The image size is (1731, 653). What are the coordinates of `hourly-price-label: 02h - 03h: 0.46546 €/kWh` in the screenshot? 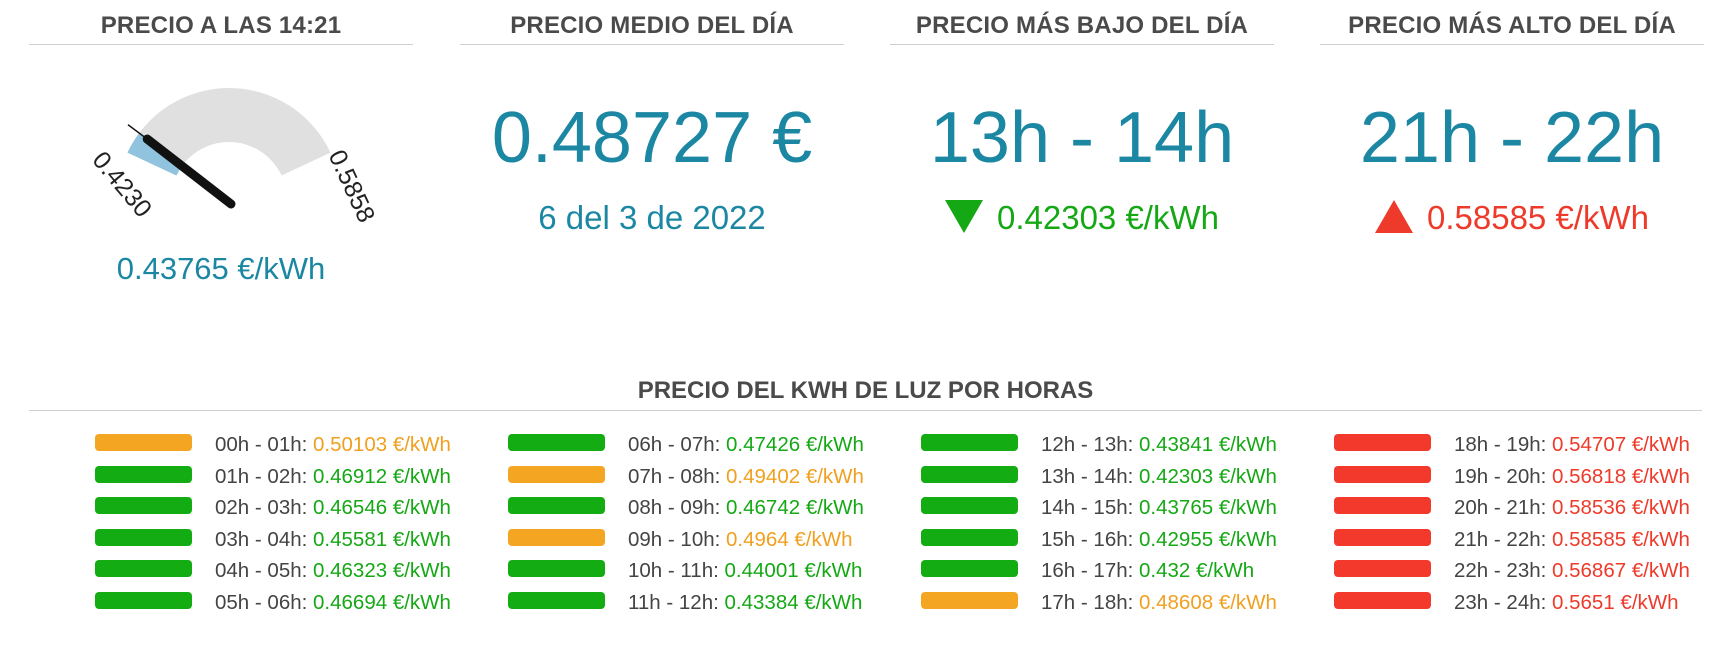 It's located at (333, 508).